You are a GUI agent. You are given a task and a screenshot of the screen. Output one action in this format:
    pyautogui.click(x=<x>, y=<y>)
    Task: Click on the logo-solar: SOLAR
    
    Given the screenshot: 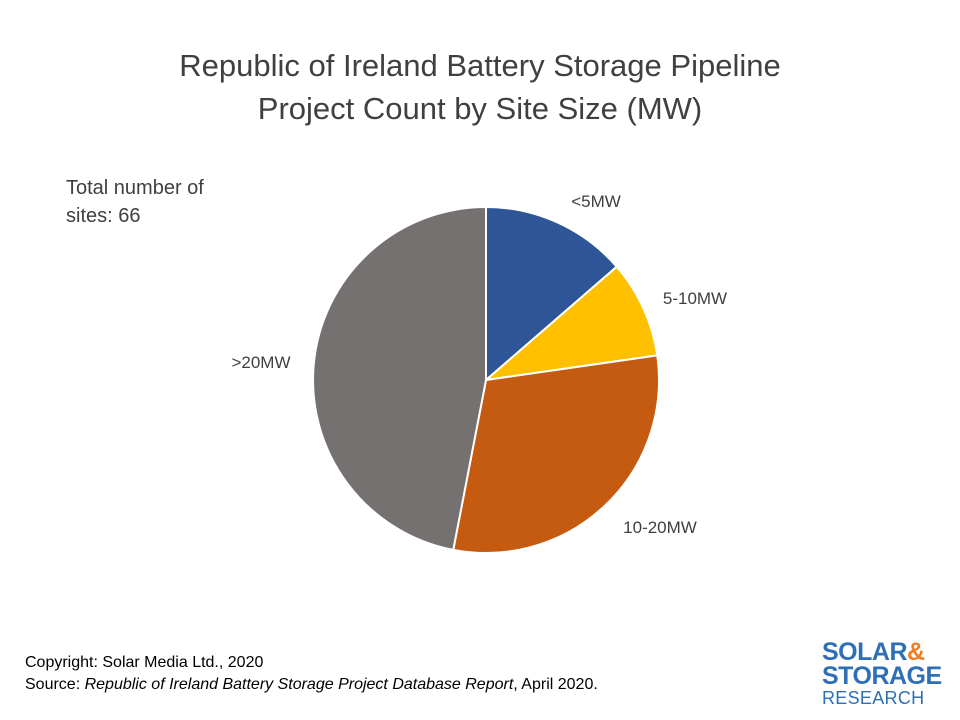 What is the action you would take?
    pyautogui.click(x=865, y=652)
    